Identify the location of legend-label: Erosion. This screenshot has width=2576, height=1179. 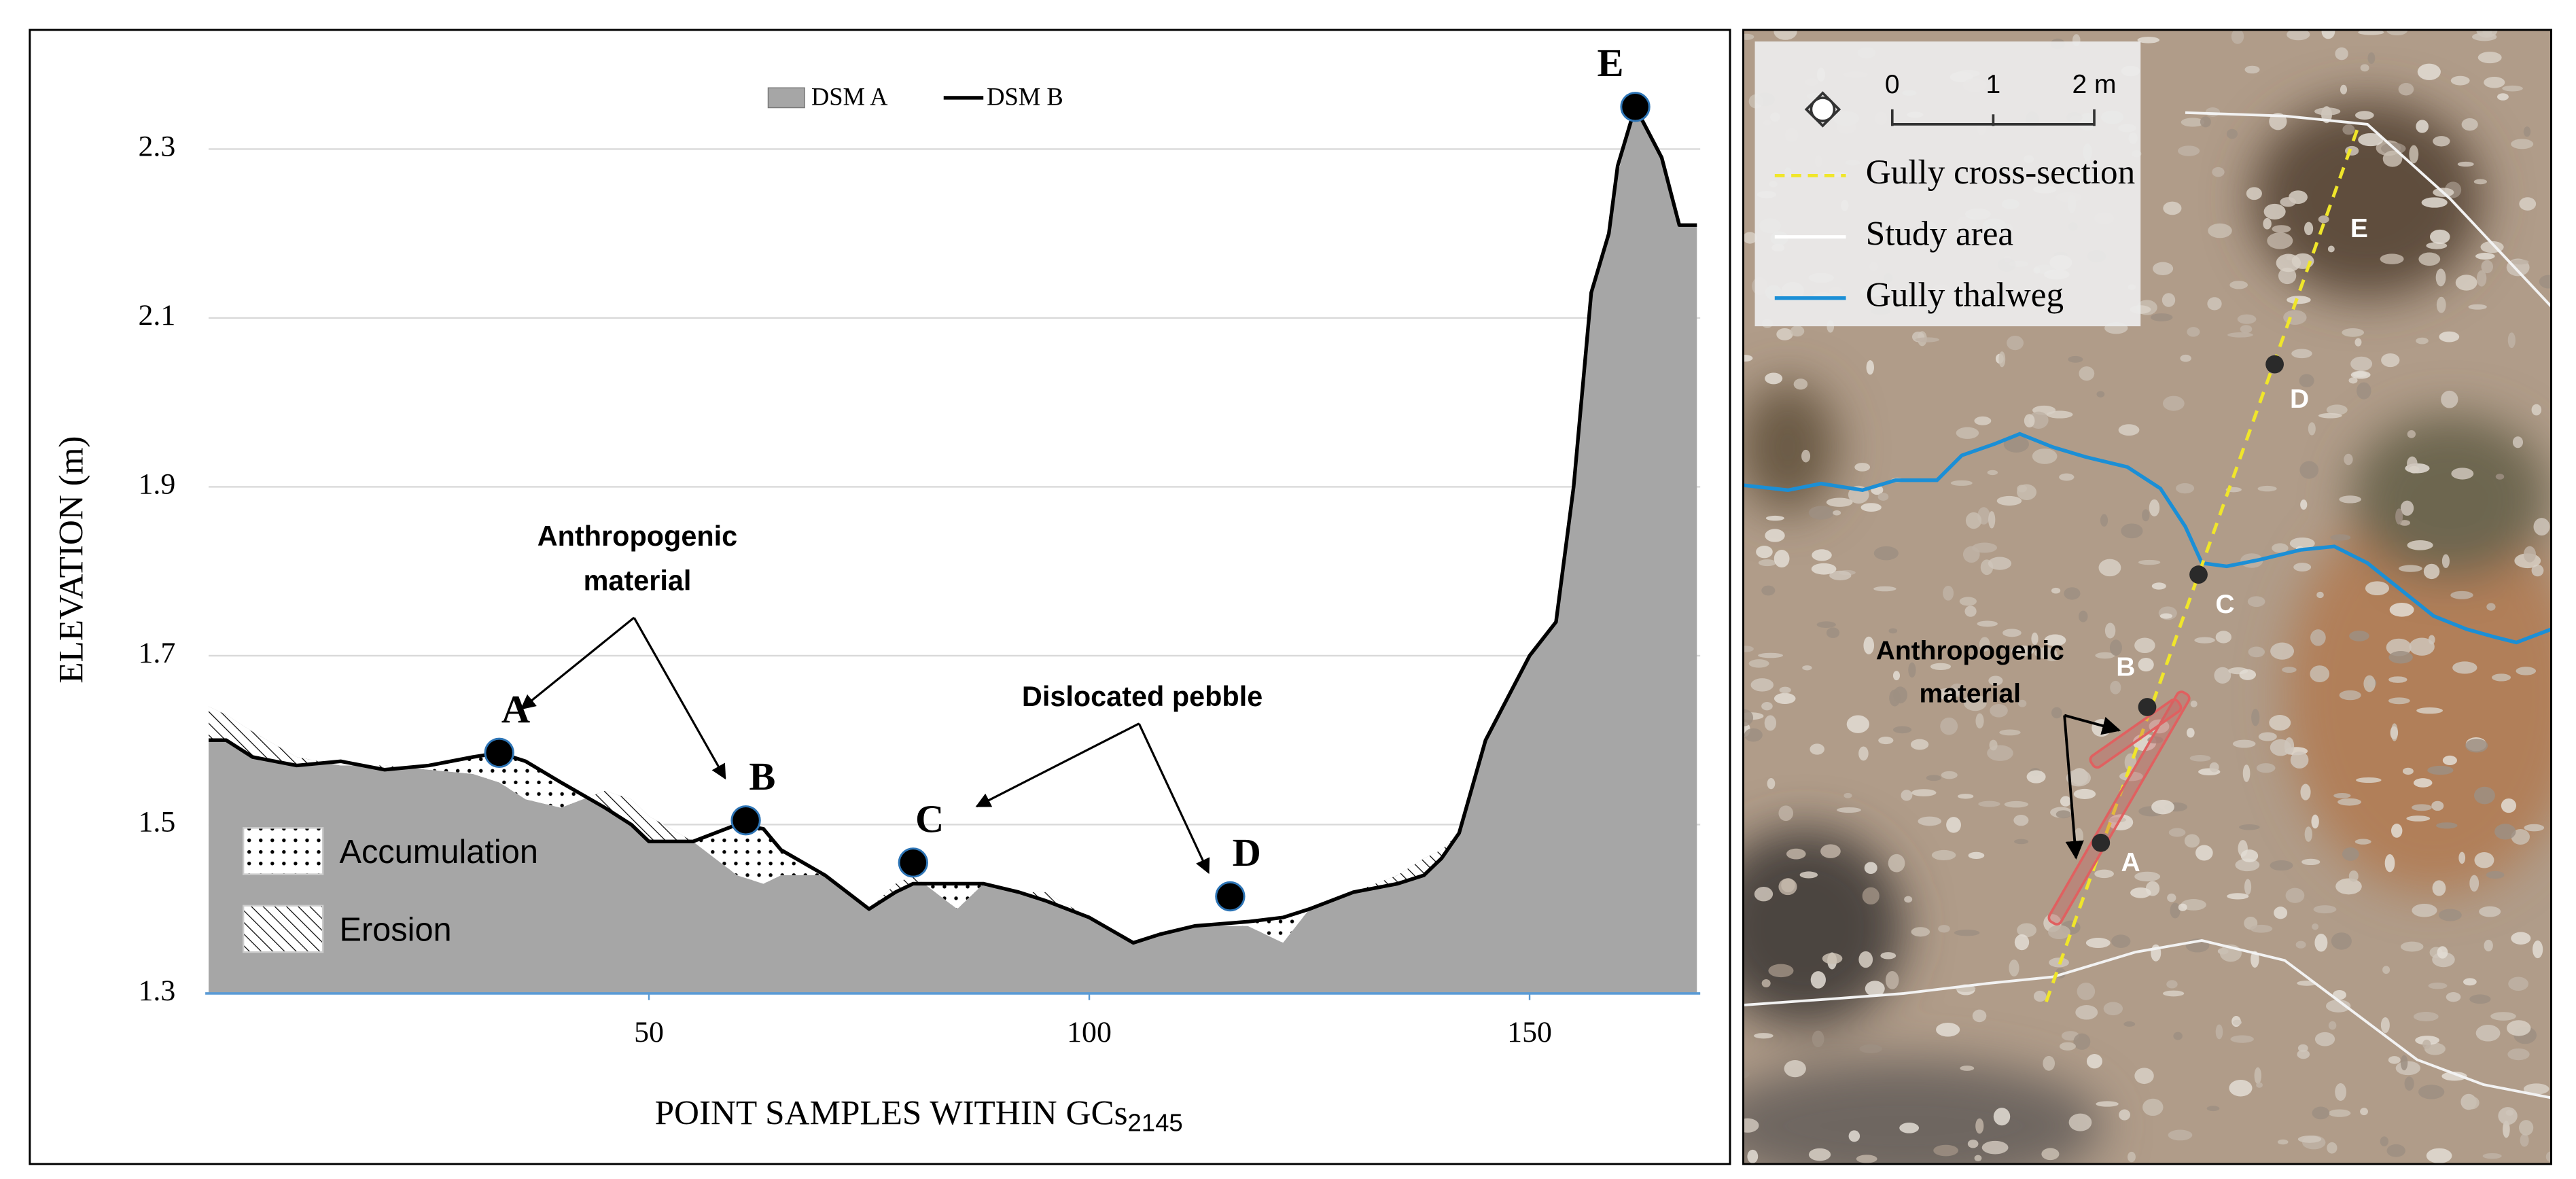
(395, 931).